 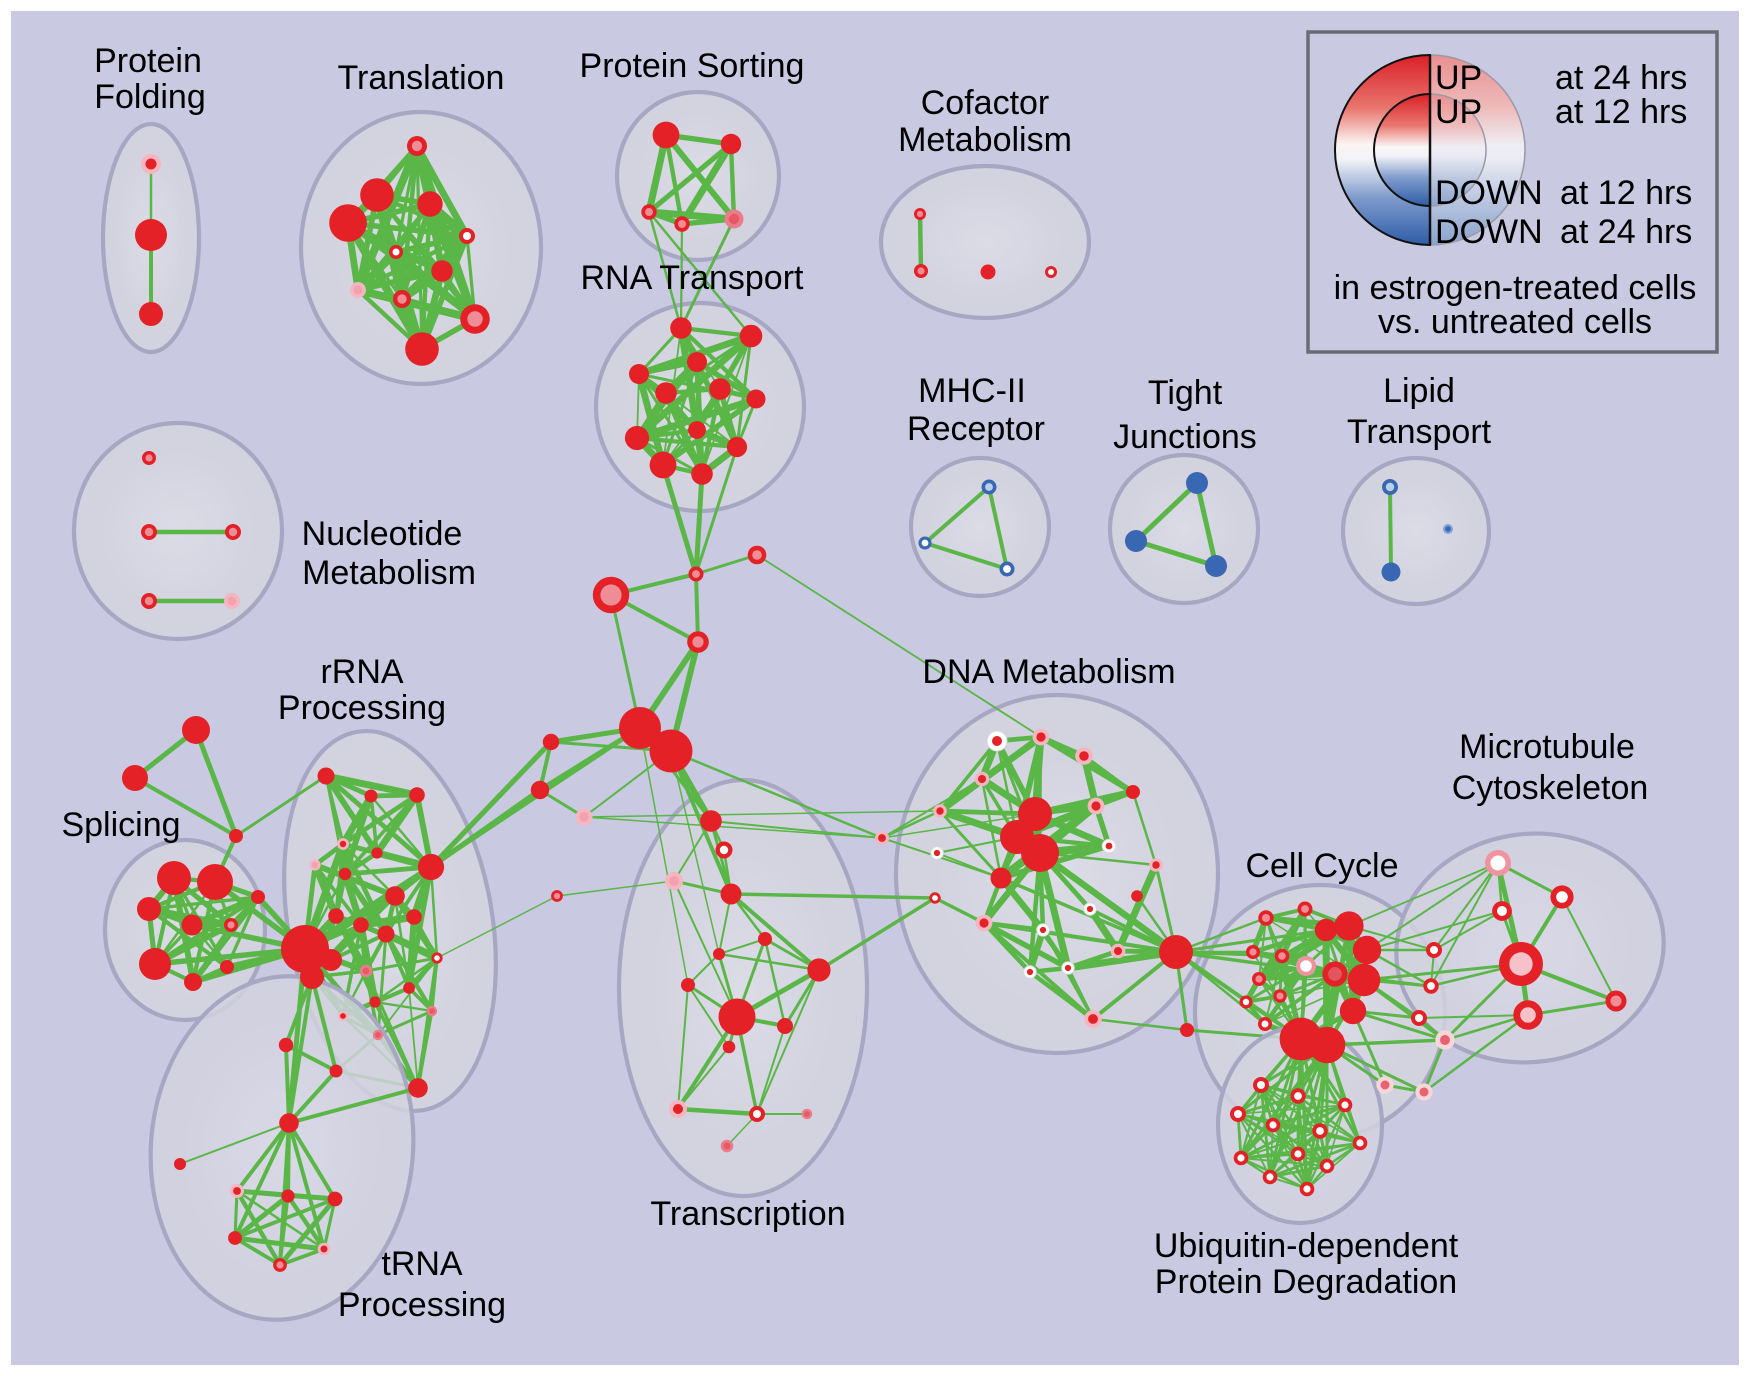 What do you see at coordinates (421, 78) in the screenshot?
I see `svg-text: Translation` at bounding box center [421, 78].